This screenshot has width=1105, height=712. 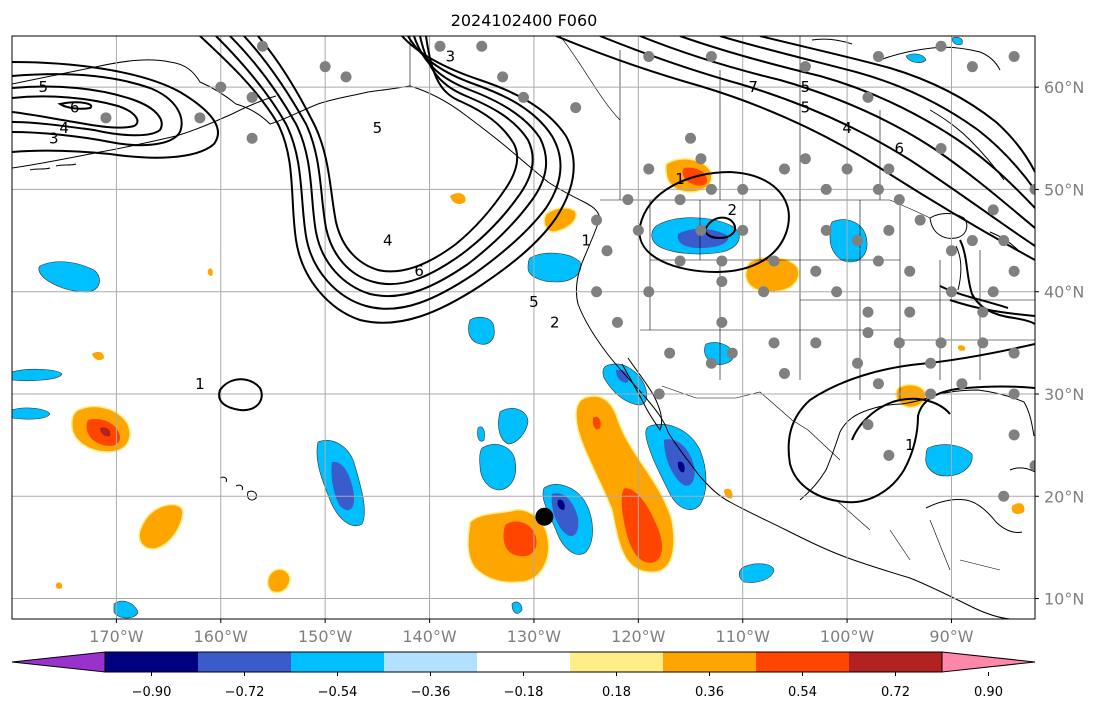 What do you see at coordinates (709, 692) in the screenshot?
I see `colorbar-tick-label: 0.36` at bounding box center [709, 692].